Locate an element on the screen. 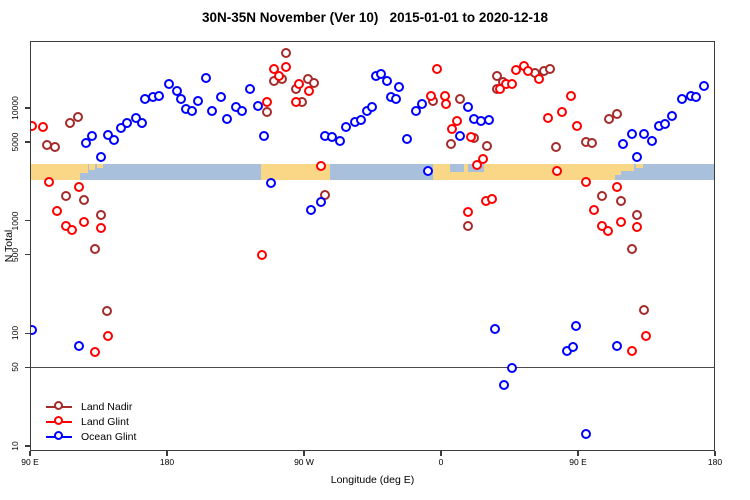  legend-label: Land Nadir is located at coordinates (107, 406).